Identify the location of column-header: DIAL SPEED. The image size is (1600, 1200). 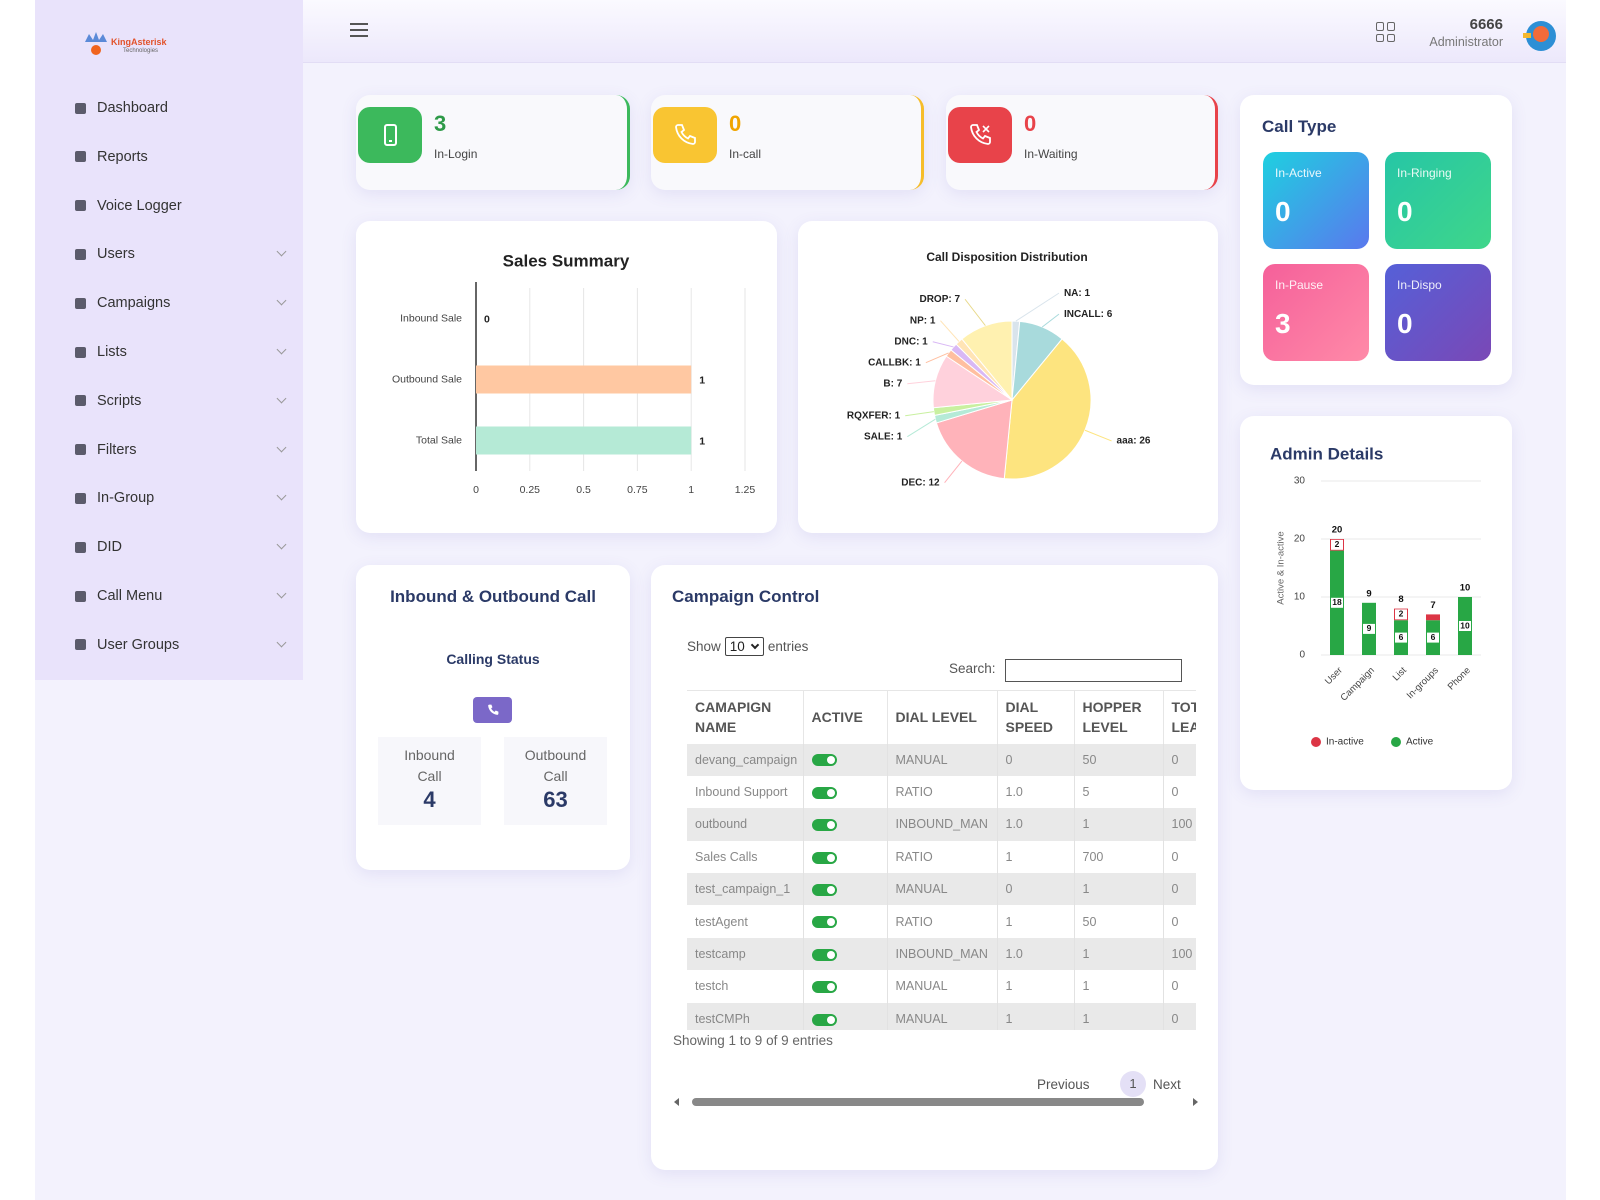
(1036, 717).